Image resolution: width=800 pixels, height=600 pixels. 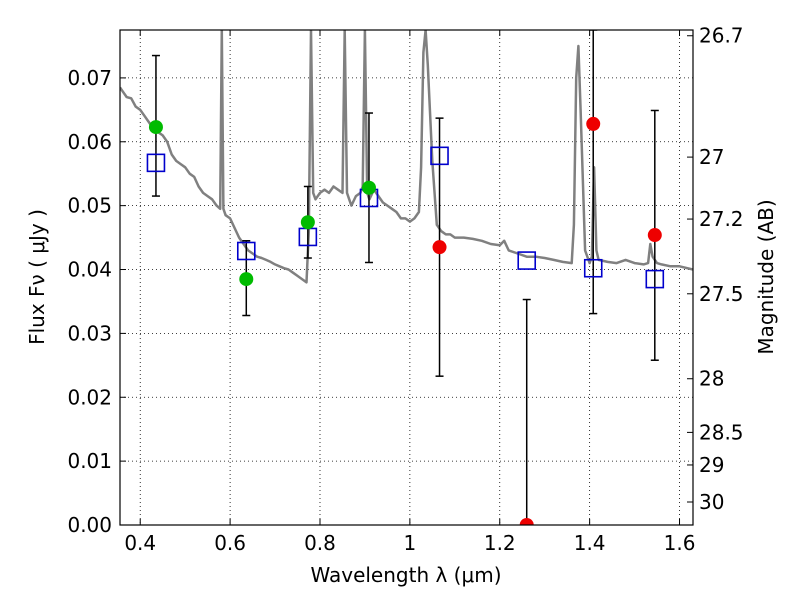 I want to click on y-axis-label: Flux Fν ( μJy ), so click(x=37, y=277).